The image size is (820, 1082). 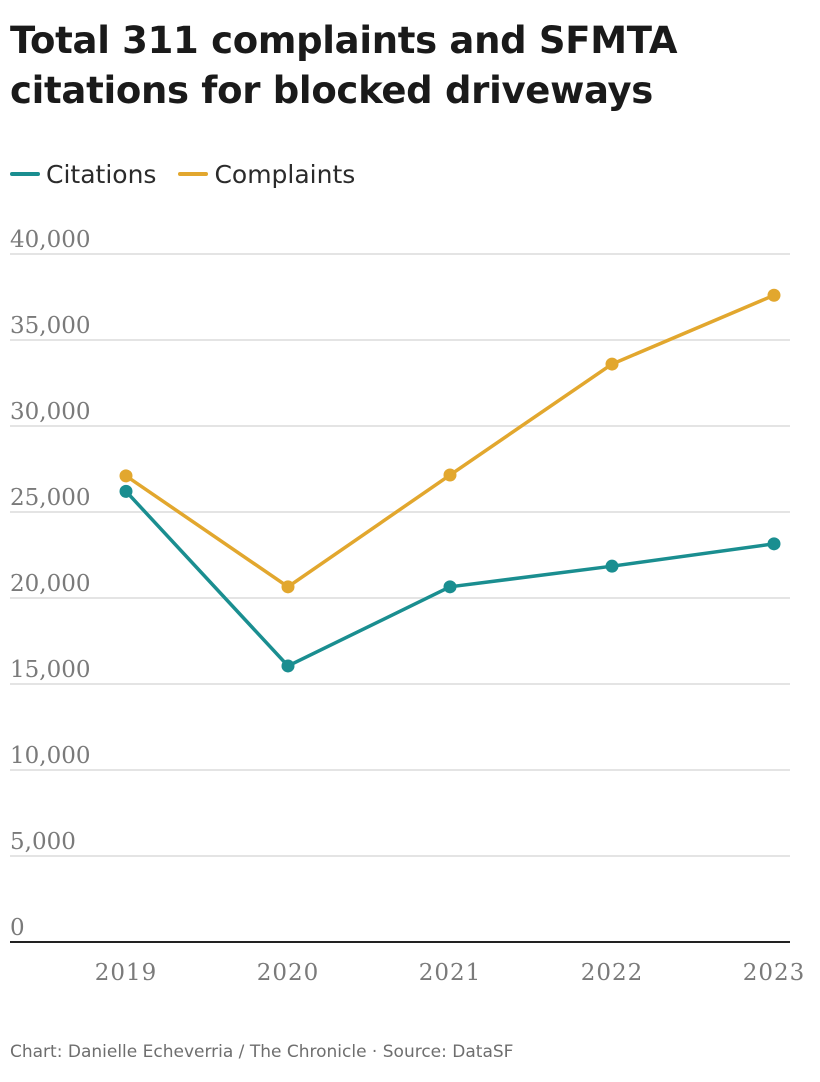 I want to click on chart-legend: Citations Complaints, so click(x=193, y=174).